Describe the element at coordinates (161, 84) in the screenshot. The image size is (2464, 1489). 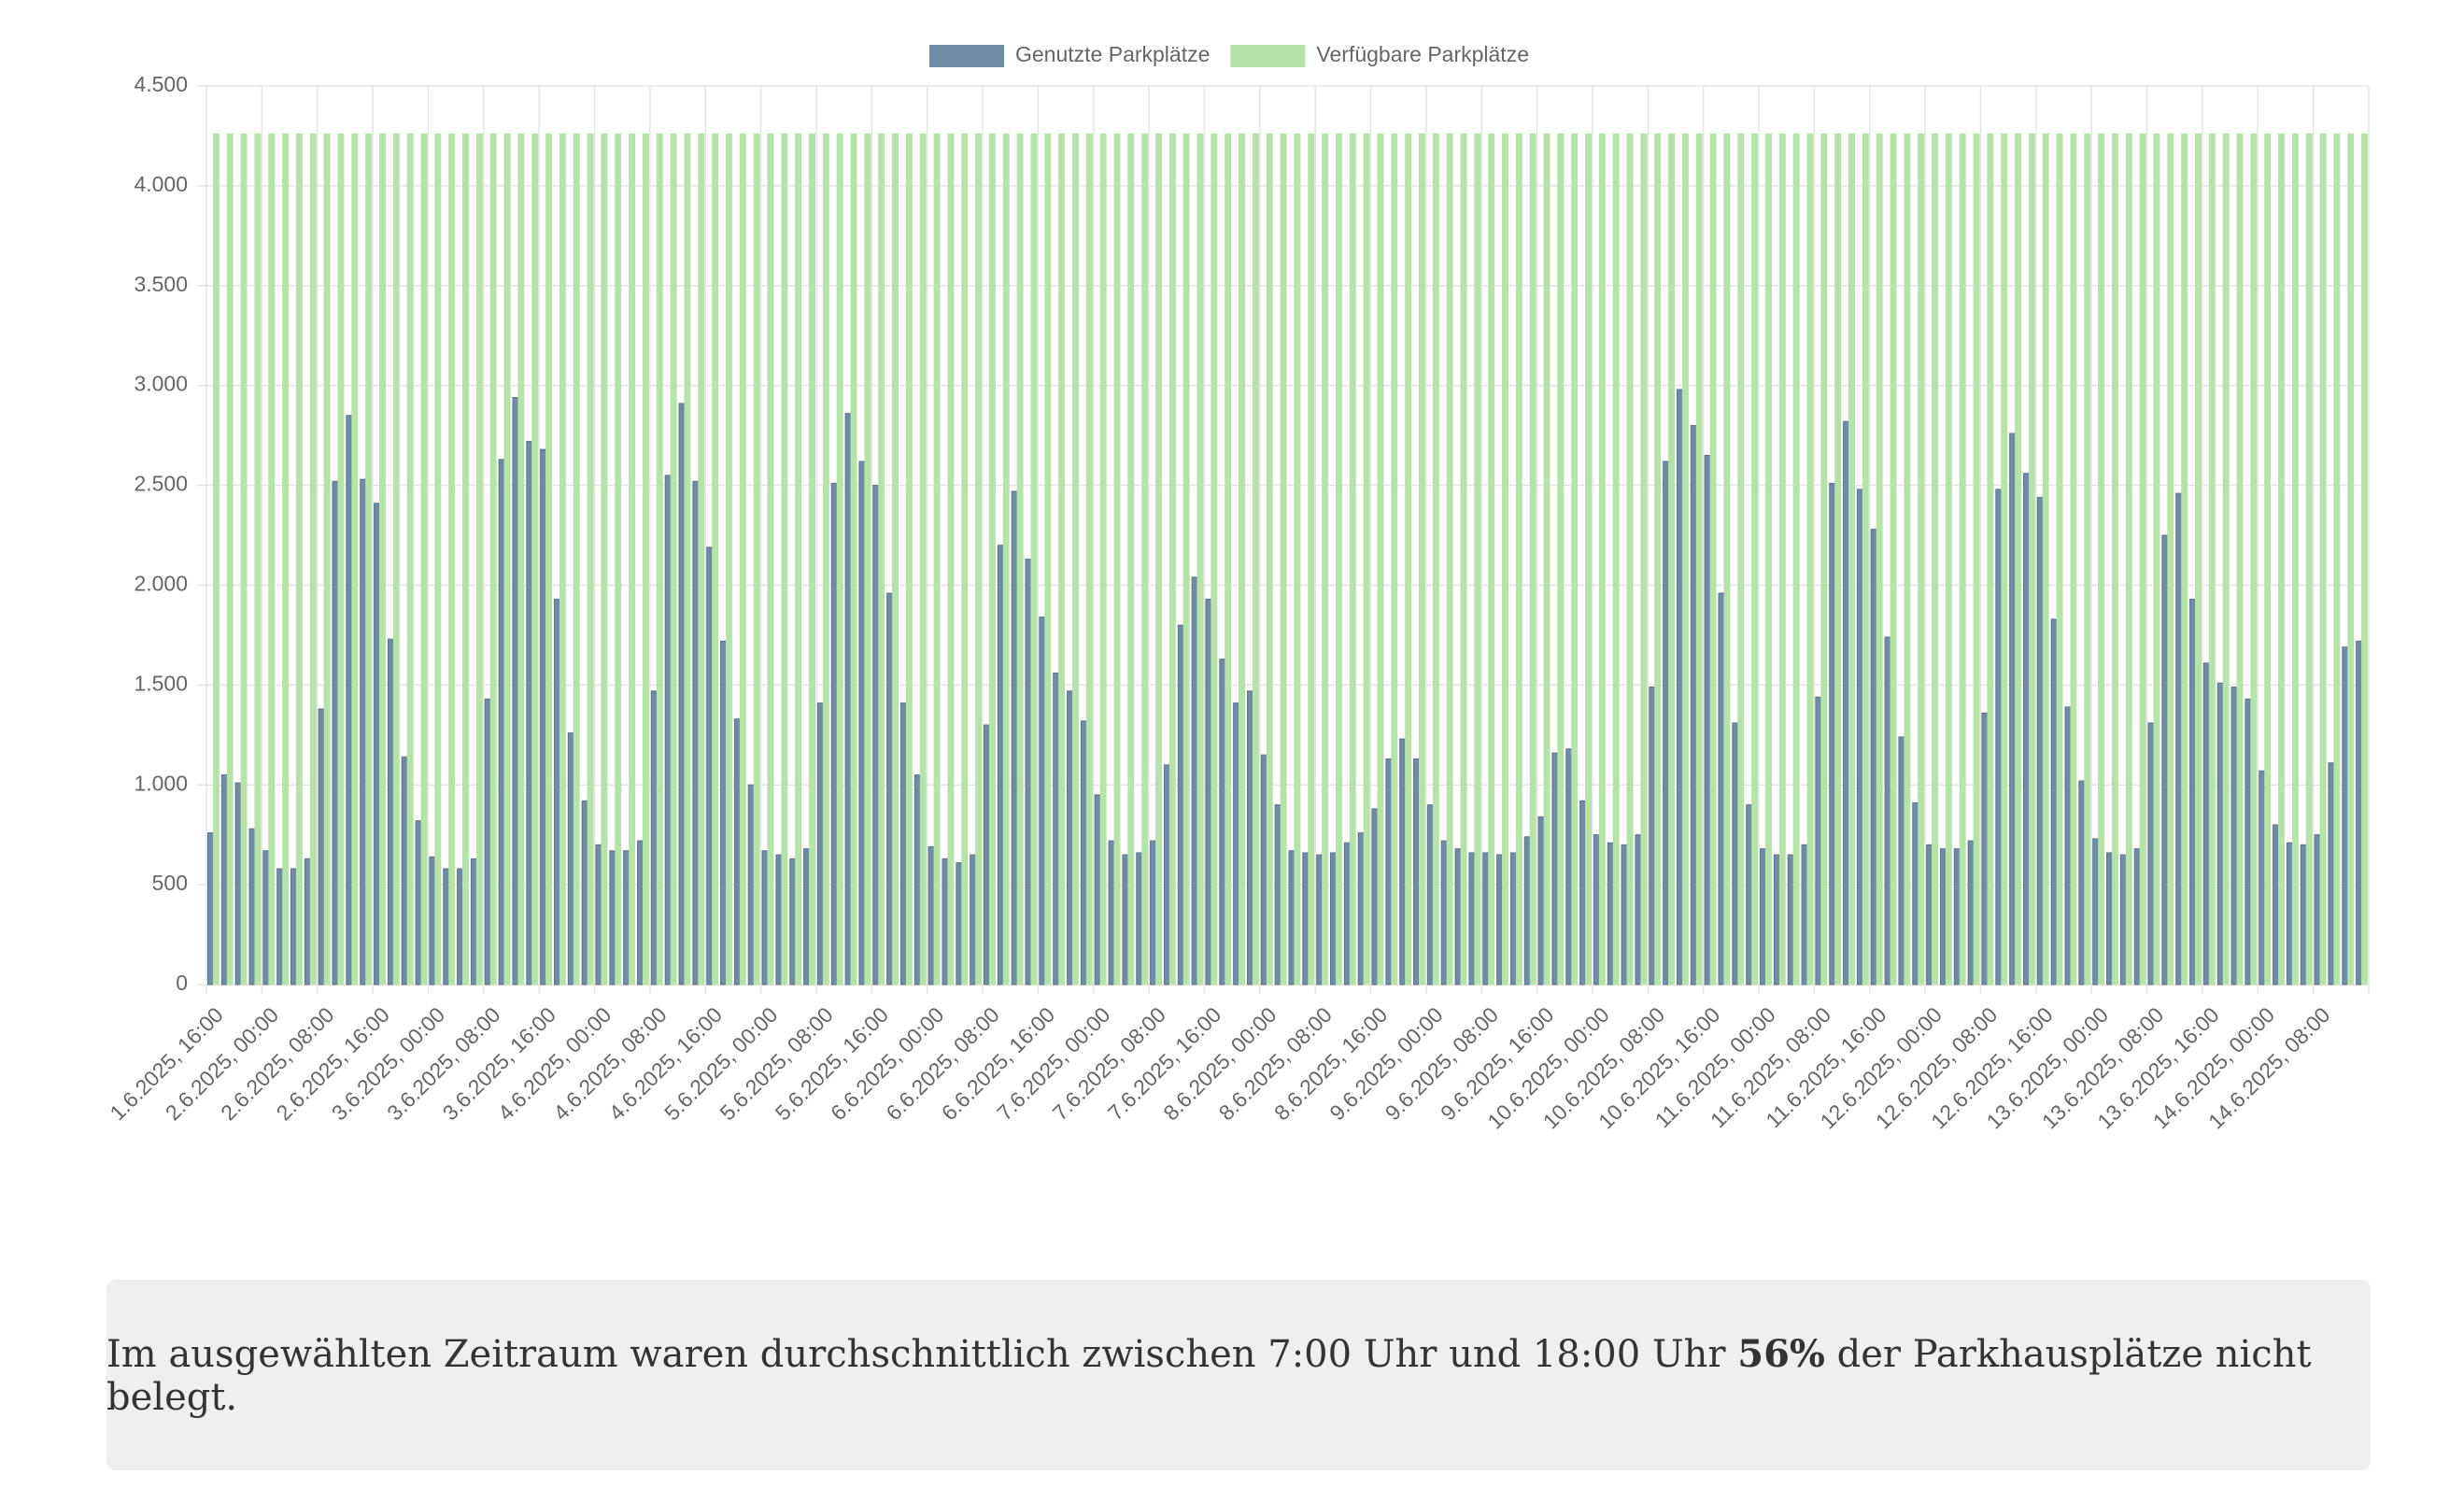
I see `y-tick-label: 4.500` at that location.